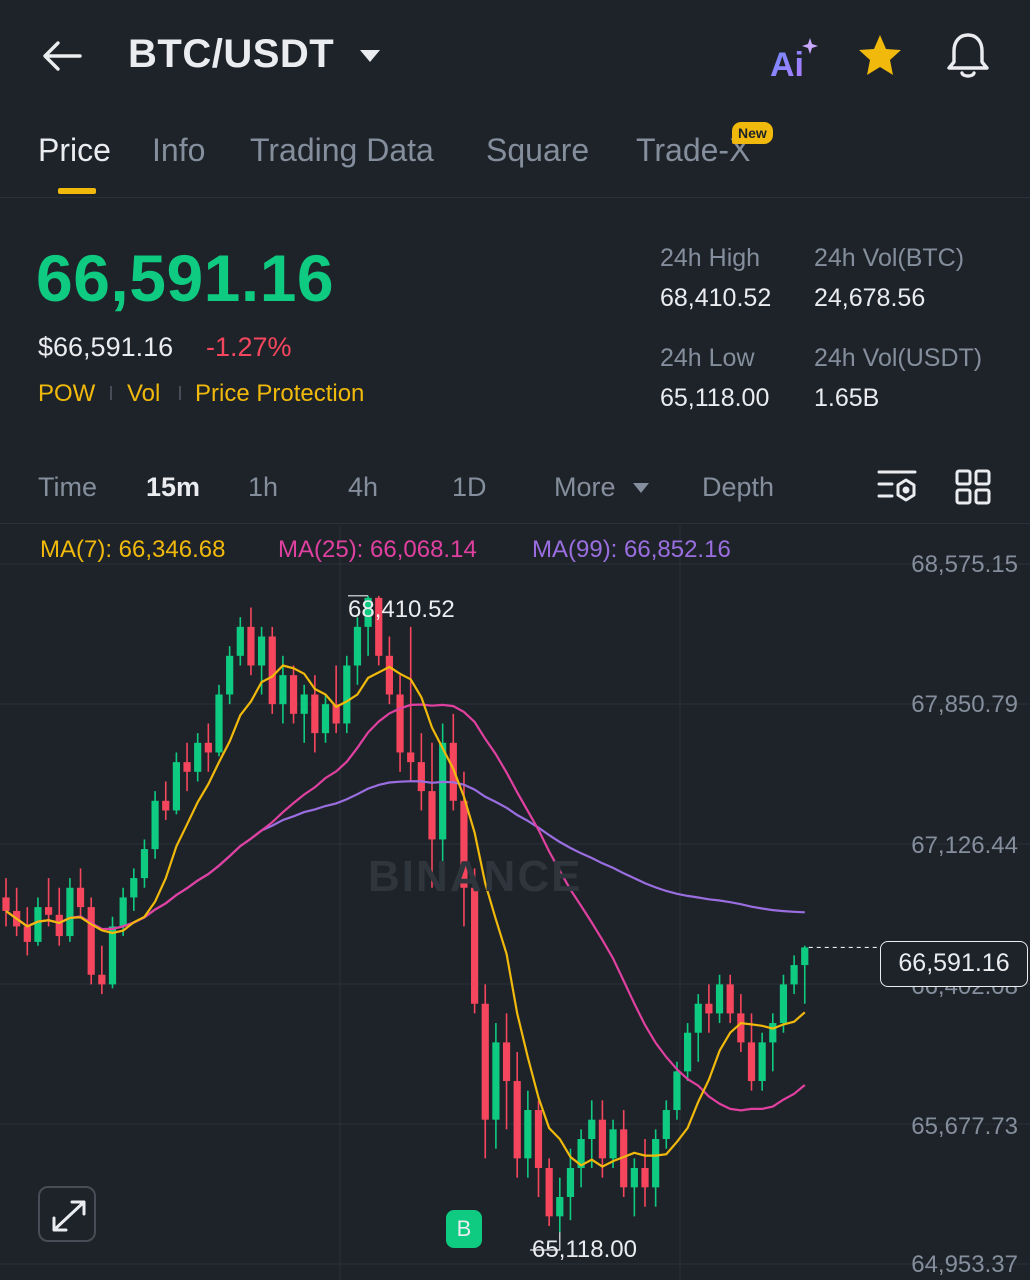 The width and height of the screenshot is (1030, 1280). I want to click on tab-price: Price, so click(74, 150).